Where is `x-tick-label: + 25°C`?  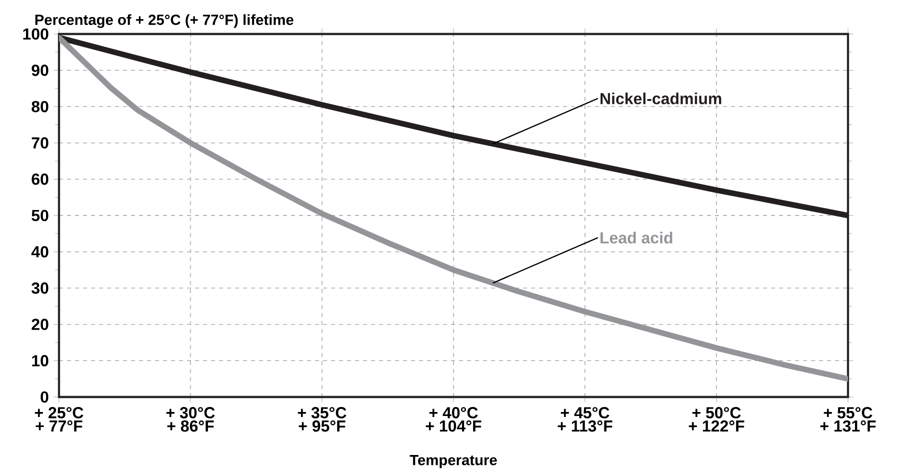
x-tick-label: + 25°C is located at coordinates (59, 412).